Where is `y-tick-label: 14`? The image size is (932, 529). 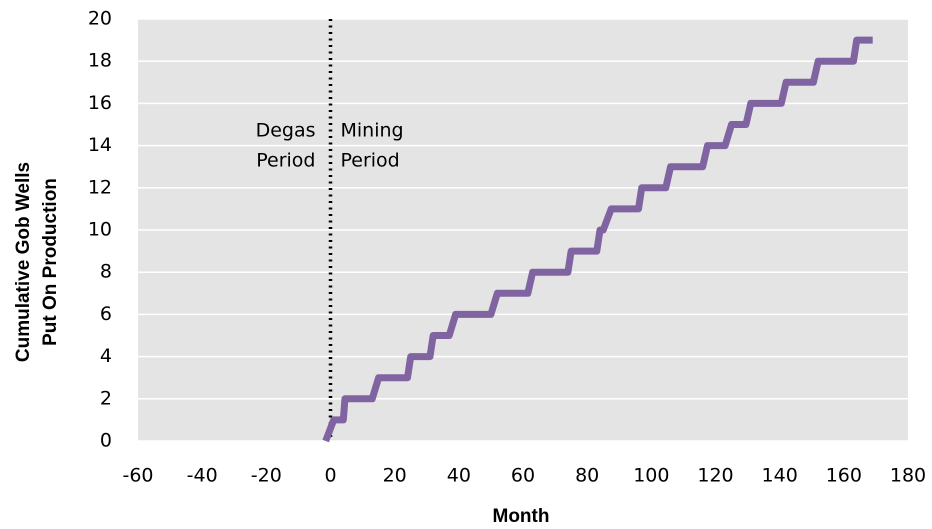 y-tick-label: 14 is located at coordinates (100, 145).